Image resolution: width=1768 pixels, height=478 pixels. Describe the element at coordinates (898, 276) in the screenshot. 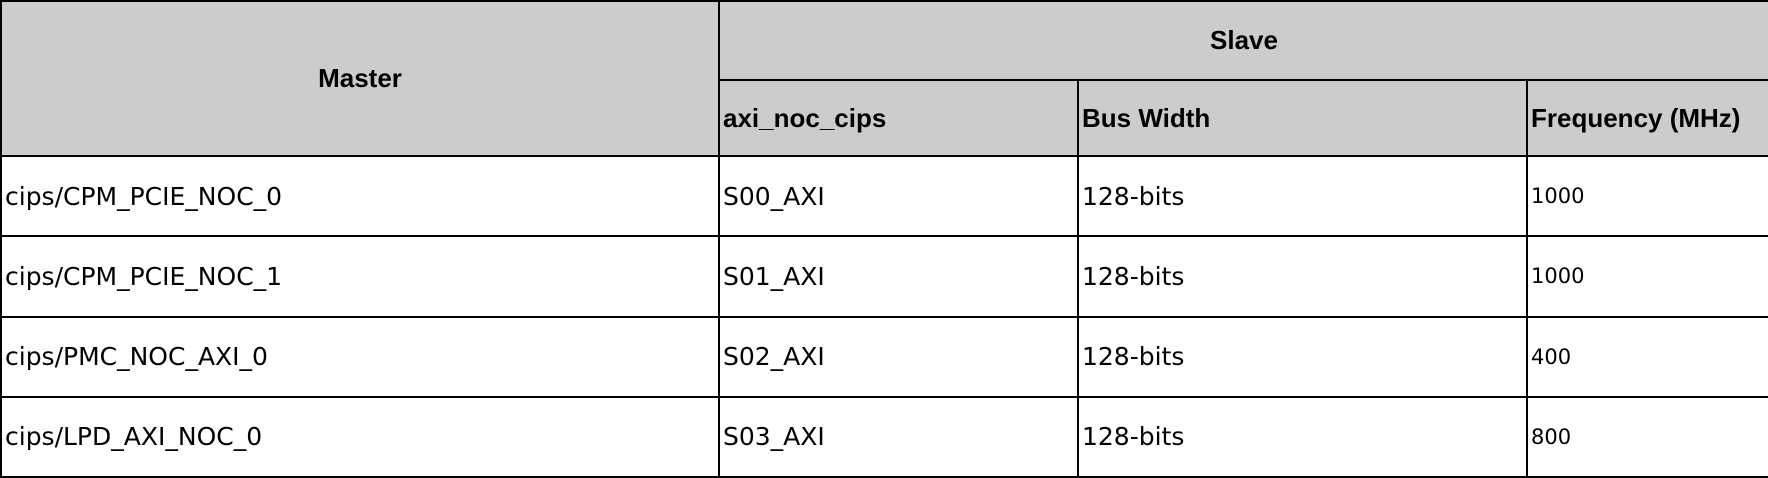

I see `axi-noc-cips-cell: S01_AXI` at that location.